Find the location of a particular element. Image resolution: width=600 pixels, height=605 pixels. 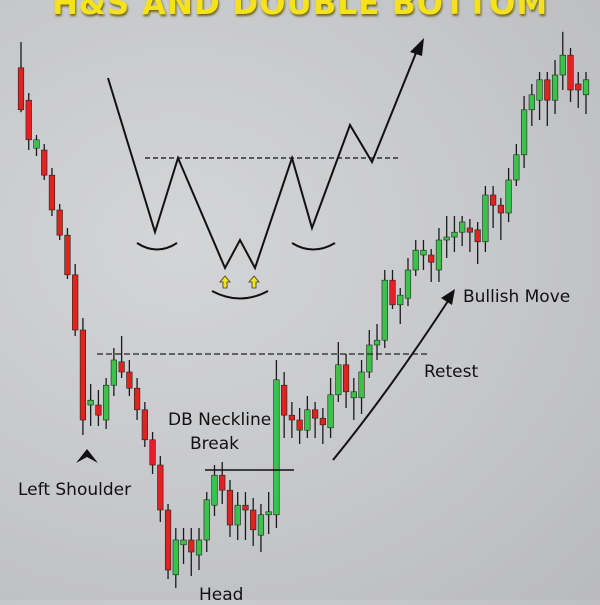

label-break: Break is located at coordinates (214, 444).